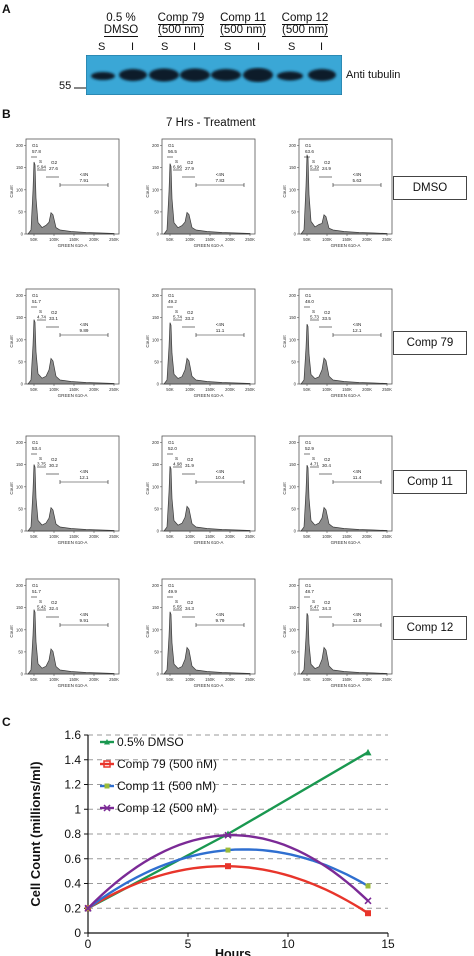 The height and width of the screenshot is (956, 474). What do you see at coordinates (309, 151) in the screenshot?
I see `g1-gate-value: 63.6` at bounding box center [309, 151].